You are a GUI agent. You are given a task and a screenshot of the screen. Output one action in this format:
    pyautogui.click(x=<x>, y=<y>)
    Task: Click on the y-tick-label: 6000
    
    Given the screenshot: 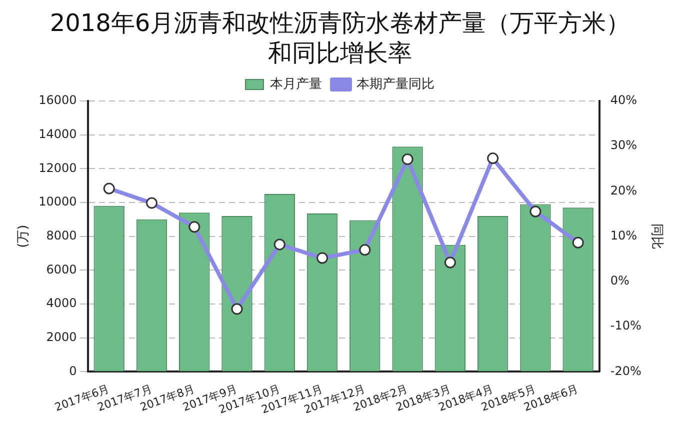 What is the action you would take?
    pyautogui.click(x=61, y=269)
    